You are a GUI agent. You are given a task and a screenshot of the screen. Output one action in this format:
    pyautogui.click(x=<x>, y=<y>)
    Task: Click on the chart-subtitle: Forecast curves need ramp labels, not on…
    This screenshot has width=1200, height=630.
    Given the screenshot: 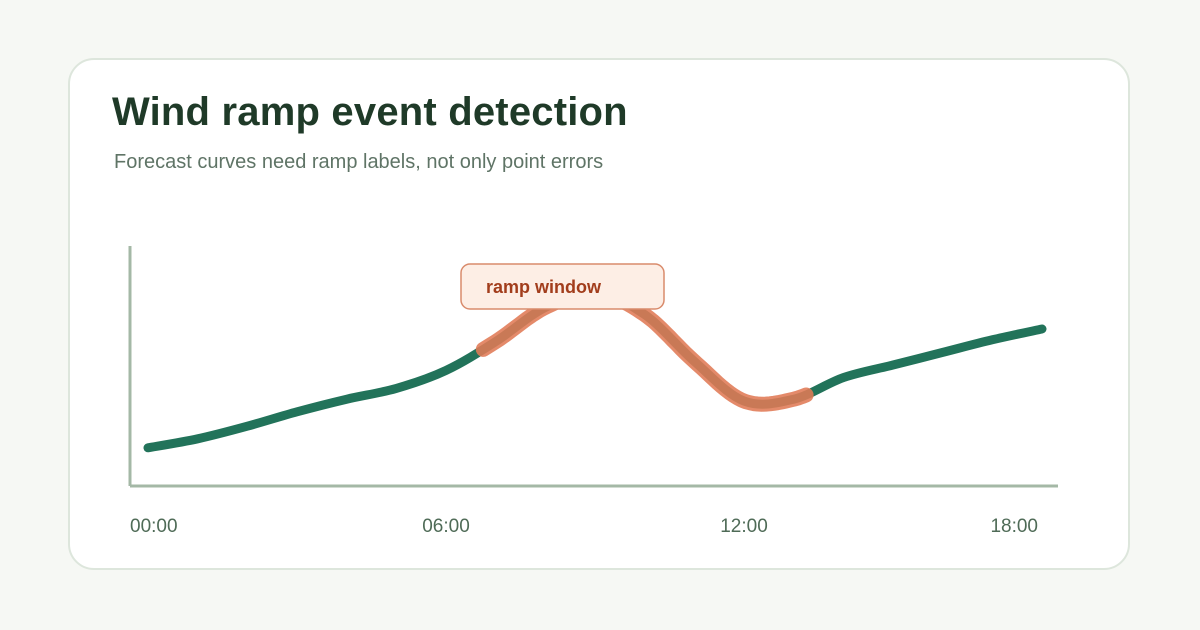 What is the action you would take?
    pyautogui.click(x=359, y=162)
    